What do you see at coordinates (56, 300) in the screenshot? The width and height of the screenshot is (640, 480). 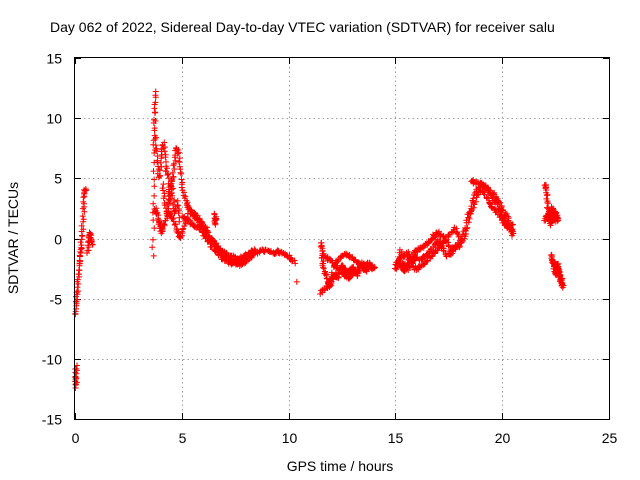 I see `y-tick-label: -5` at bounding box center [56, 300].